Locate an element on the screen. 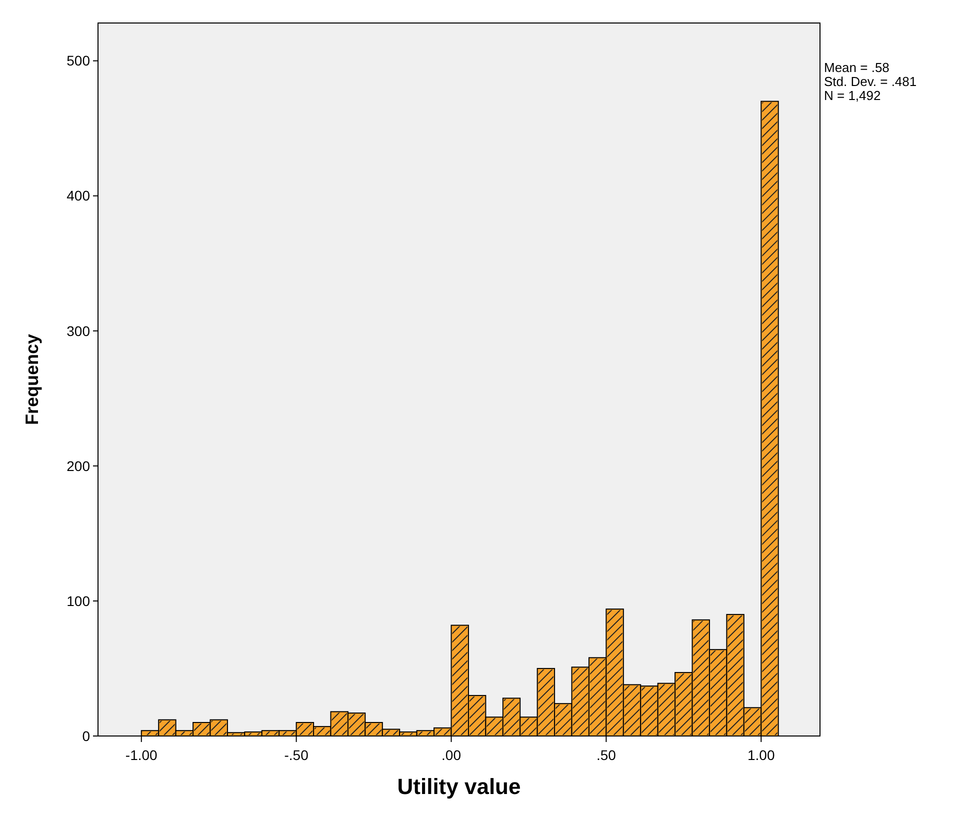  y-axis-title: Frequency is located at coordinates (32, 380).